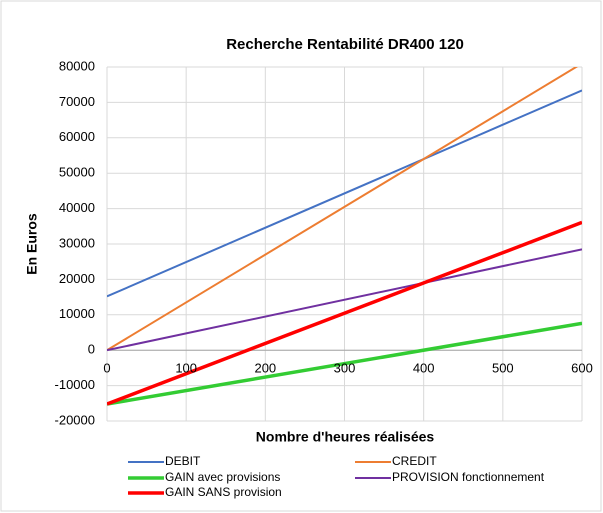  Describe the element at coordinates (424, 368) in the screenshot. I see `x-tick-label: 400` at that location.